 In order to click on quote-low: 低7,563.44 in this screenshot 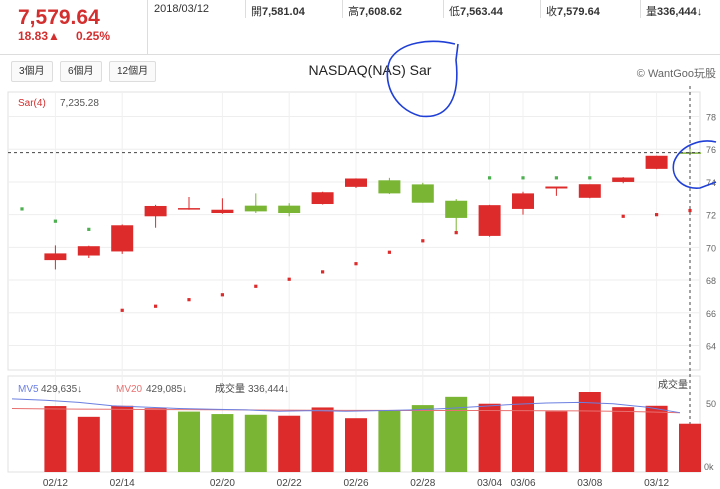, I will do `click(476, 11)`.